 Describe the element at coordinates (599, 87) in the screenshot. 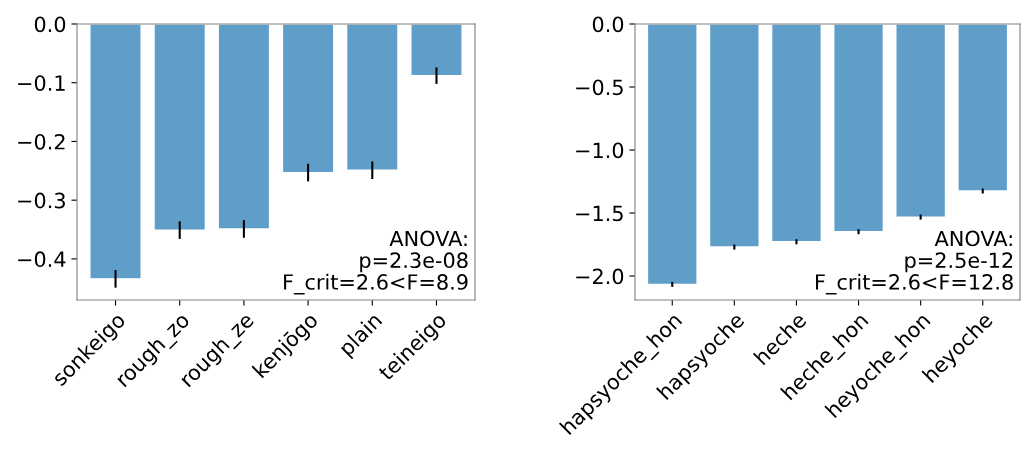

I see `y-tick-label: −0.5` at that location.